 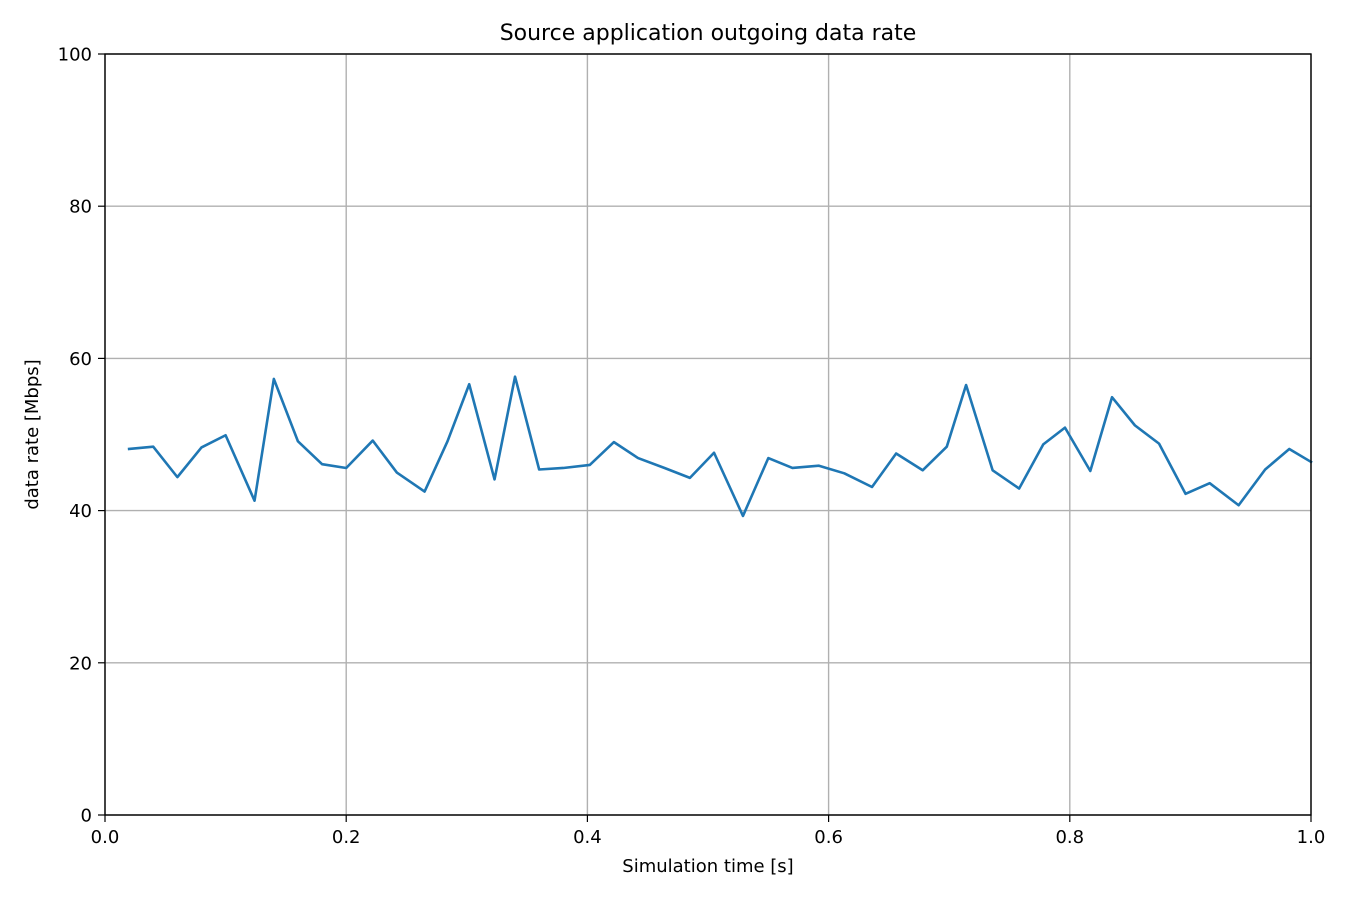 I want to click on x-tick-label: 0.0, so click(x=105, y=837).